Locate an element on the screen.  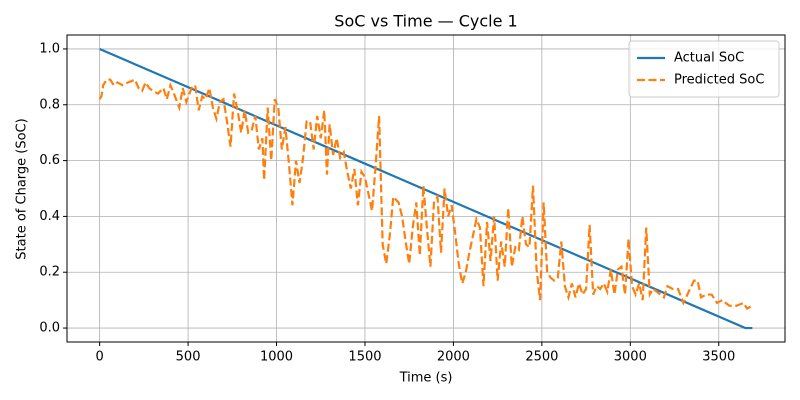
legend-box is located at coordinates (704, 69).